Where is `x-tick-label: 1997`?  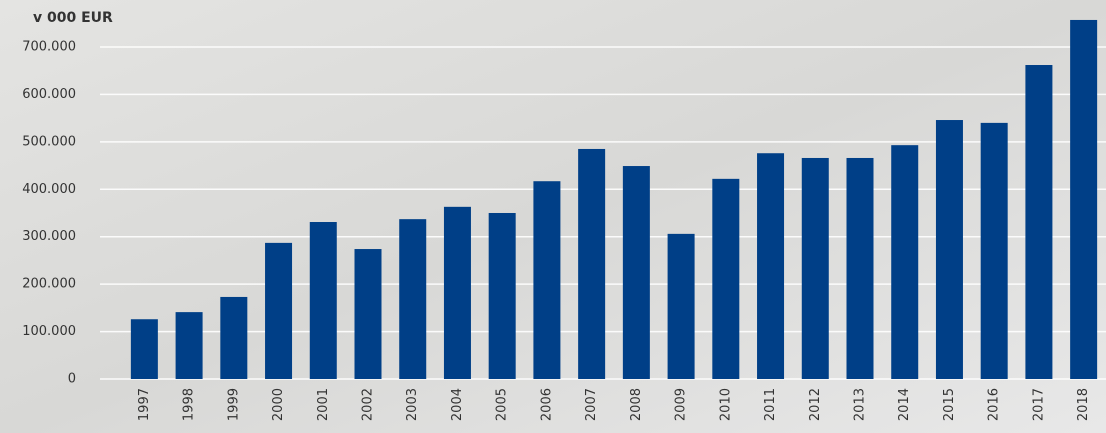 x-tick-label: 1997 is located at coordinates (144, 404).